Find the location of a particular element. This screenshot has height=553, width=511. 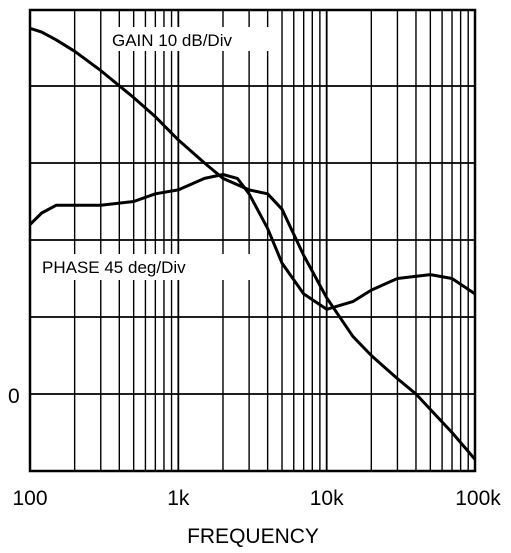

x-tick-labels: 100 1k 10k 100k is located at coordinates (256, 498).